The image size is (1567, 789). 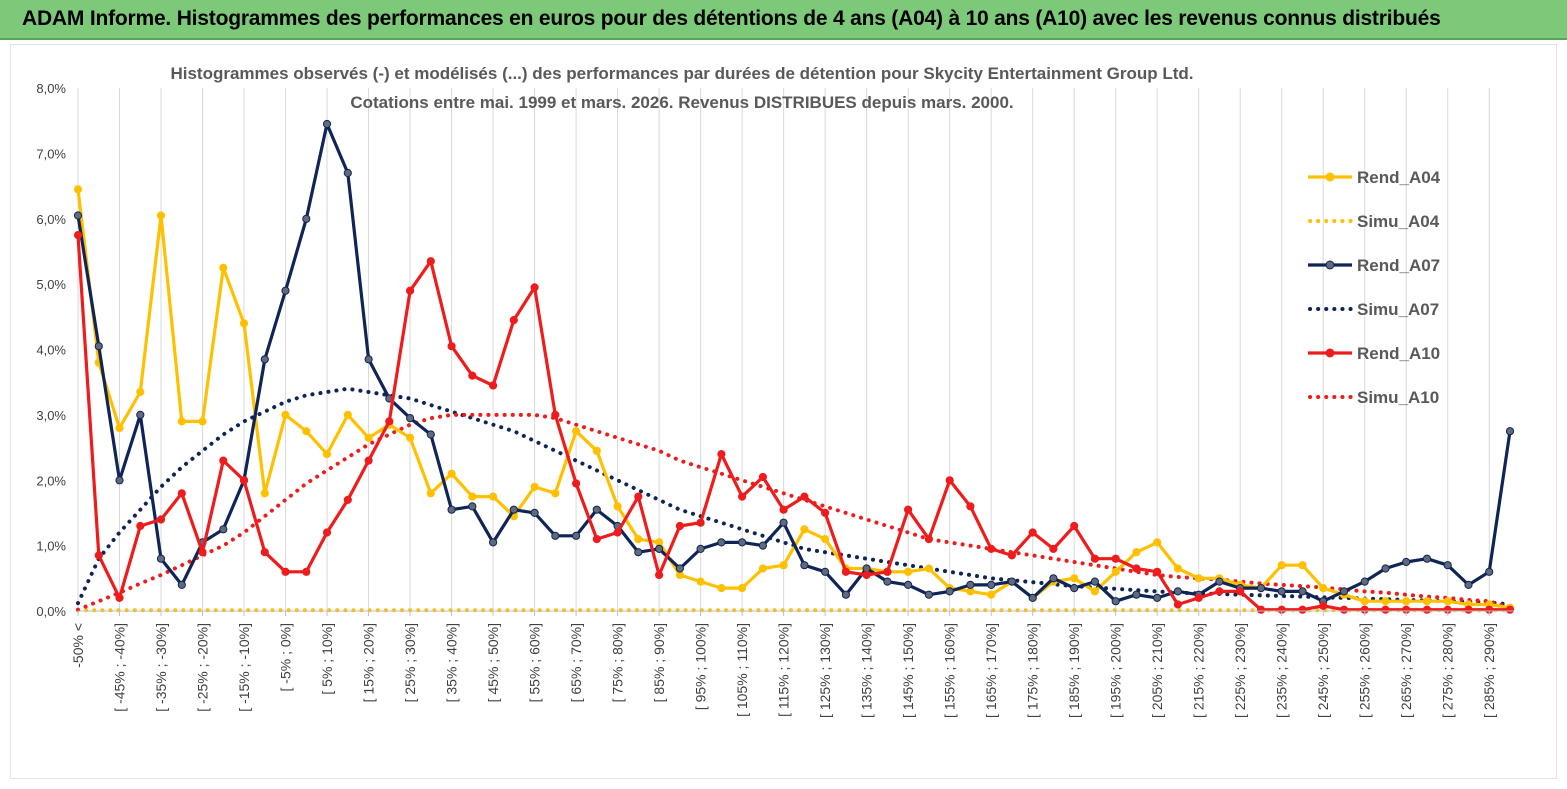 I want to click on y-tick-label: 5,0%, so click(x=51, y=284).